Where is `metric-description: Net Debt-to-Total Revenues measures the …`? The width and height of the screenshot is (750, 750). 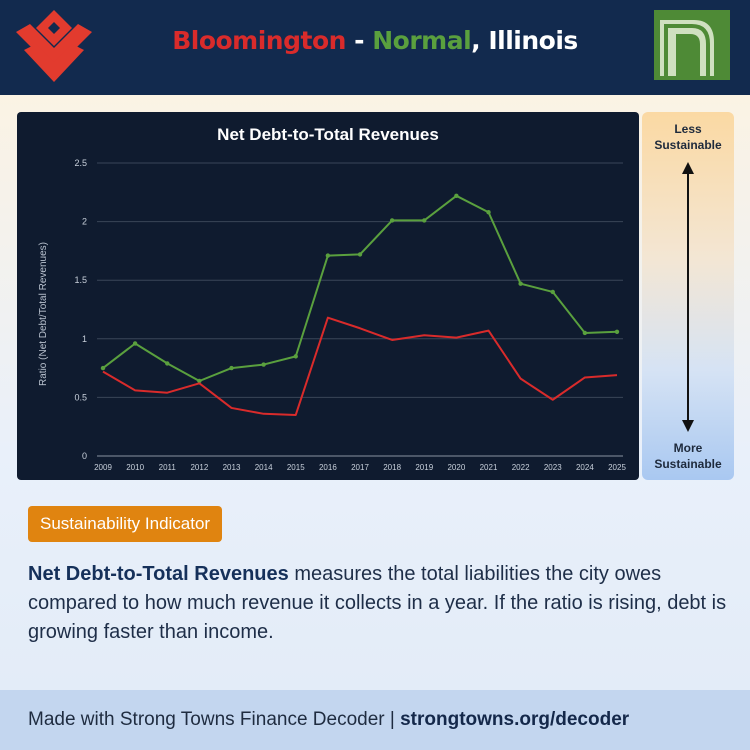
metric-description: Net Debt-to-Total Revenues measures the … is located at coordinates (378, 603).